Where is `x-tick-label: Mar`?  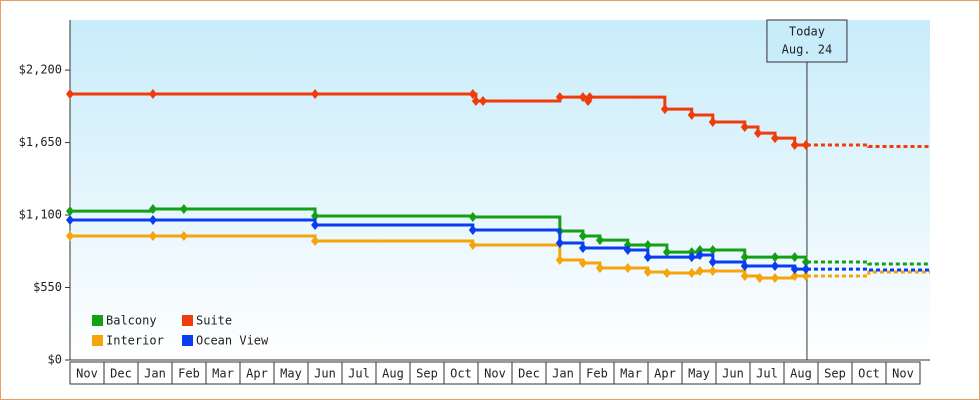
x-tick-label: Mar is located at coordinates (631, 374).